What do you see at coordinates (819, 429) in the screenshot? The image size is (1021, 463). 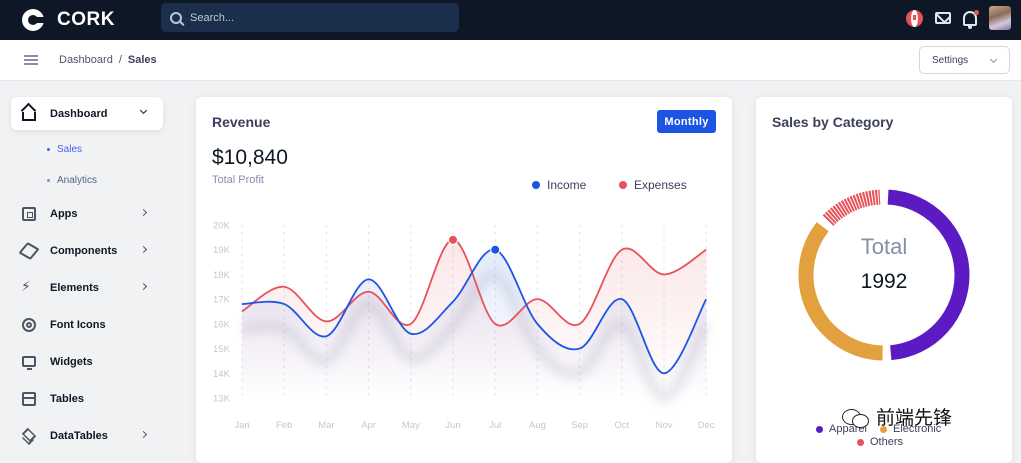 I see `apparel-dot-icon` at bounding box center [819, 429].